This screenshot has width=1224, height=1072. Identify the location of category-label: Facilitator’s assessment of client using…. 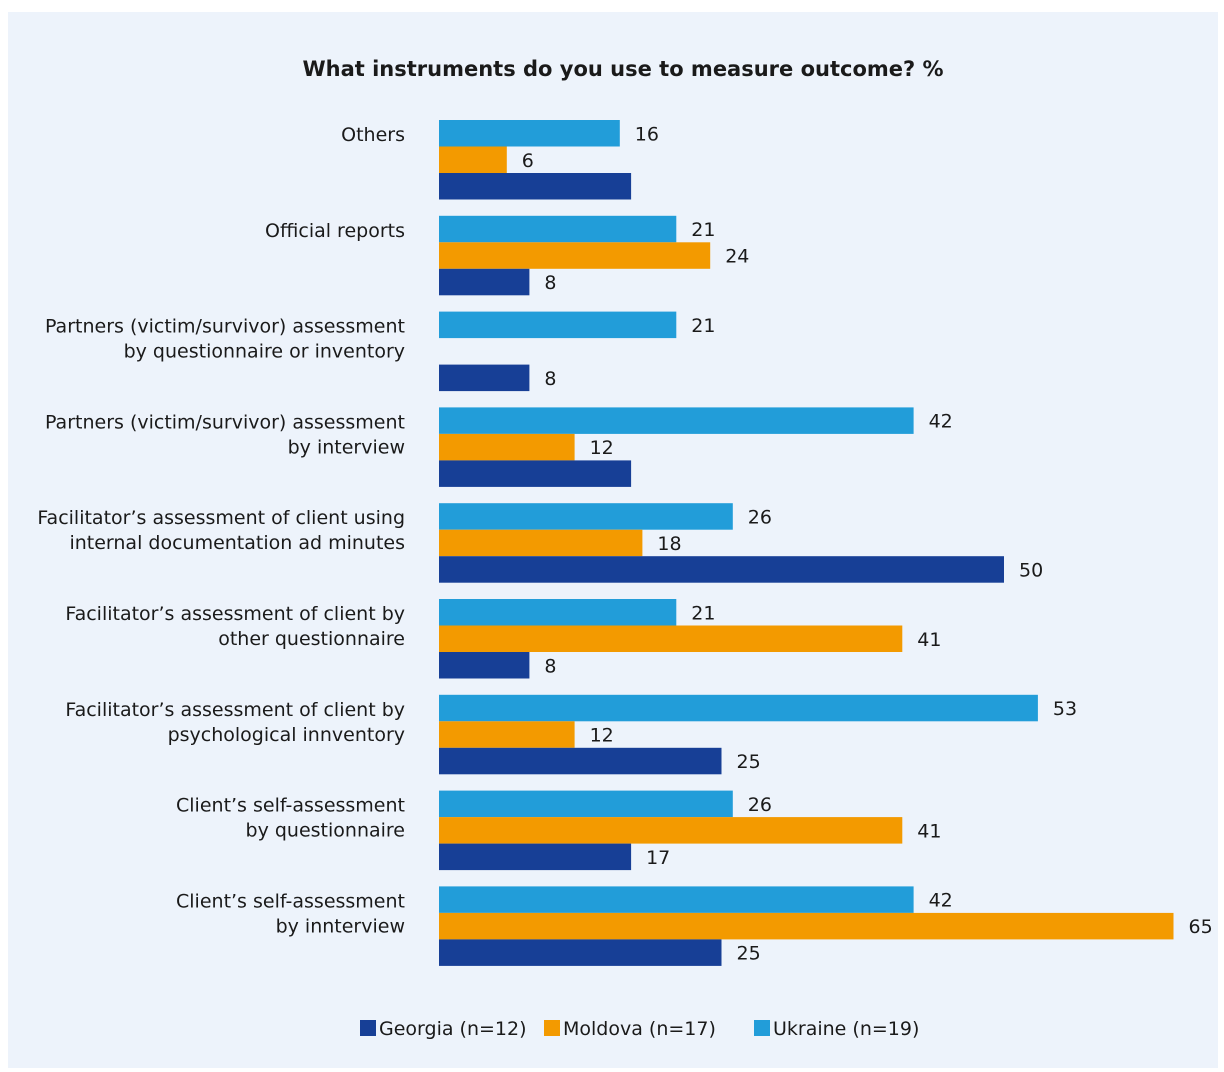
(221, 530).